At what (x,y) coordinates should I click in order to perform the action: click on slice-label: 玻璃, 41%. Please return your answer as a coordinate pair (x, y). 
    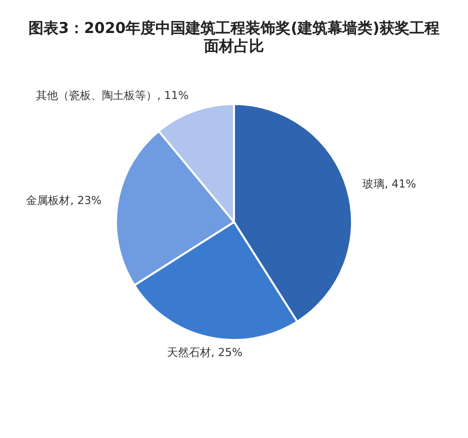
    Looking at the image, I should click on (389, 184).